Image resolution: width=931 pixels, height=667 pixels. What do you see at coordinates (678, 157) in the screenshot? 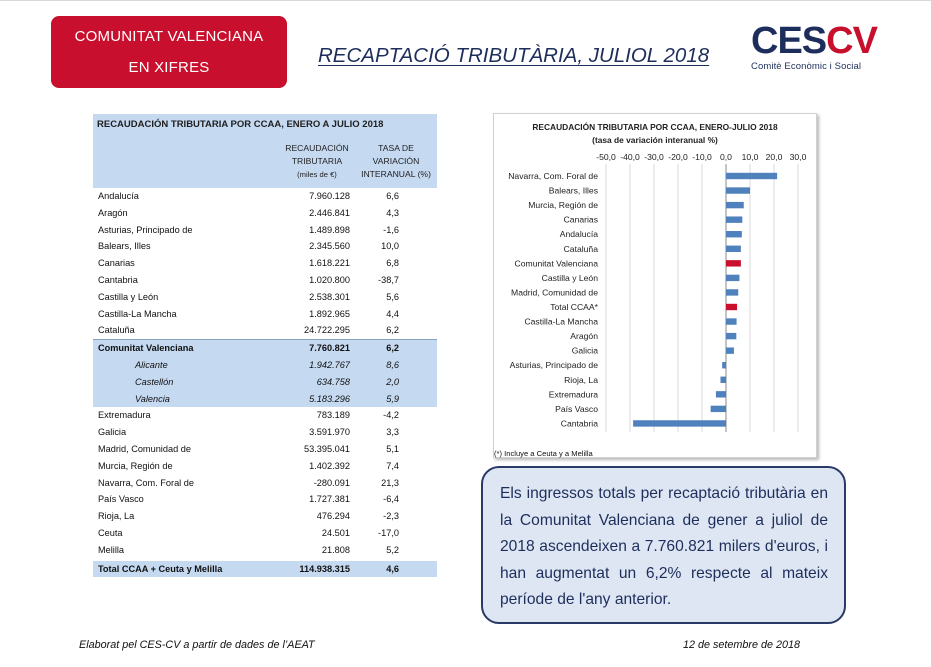
I see `tick-label: -20,0` at bounding box center [678, 157].